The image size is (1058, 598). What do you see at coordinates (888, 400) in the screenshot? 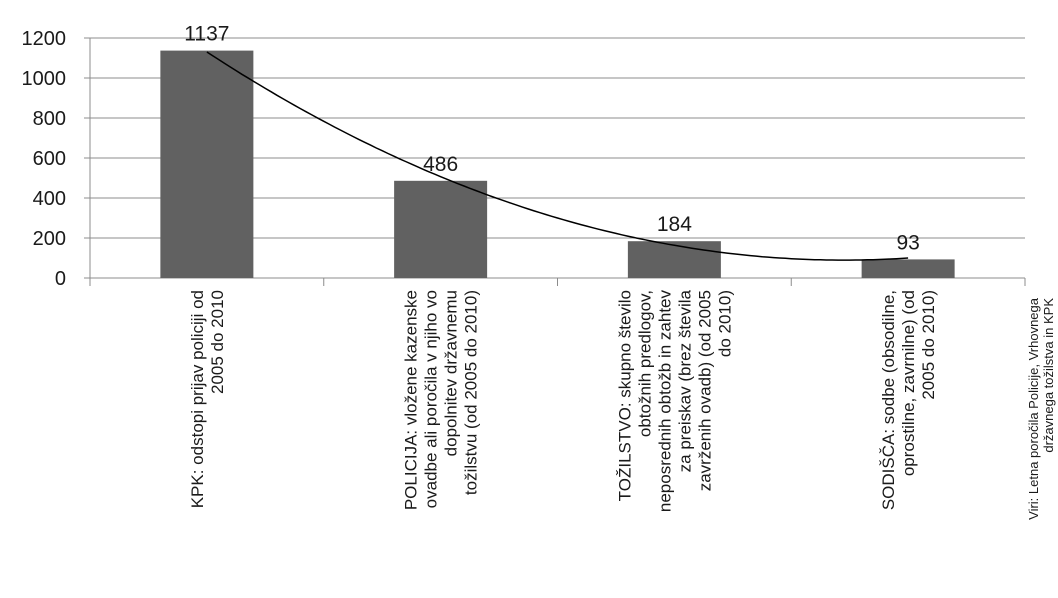
I see `x-category-label-line: SODIŠČA: sodbe (obsodilne,` at bounding box center [888, 400].